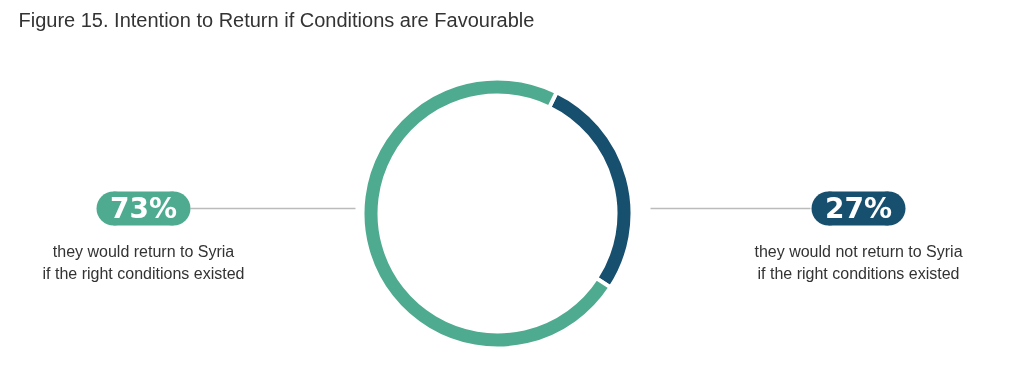 Image resolution: width=1024 pixels, height=372 pixels. Describe the element at coordinates (143, 208) in the screenshot. I see `data-label: 73%` at that location.